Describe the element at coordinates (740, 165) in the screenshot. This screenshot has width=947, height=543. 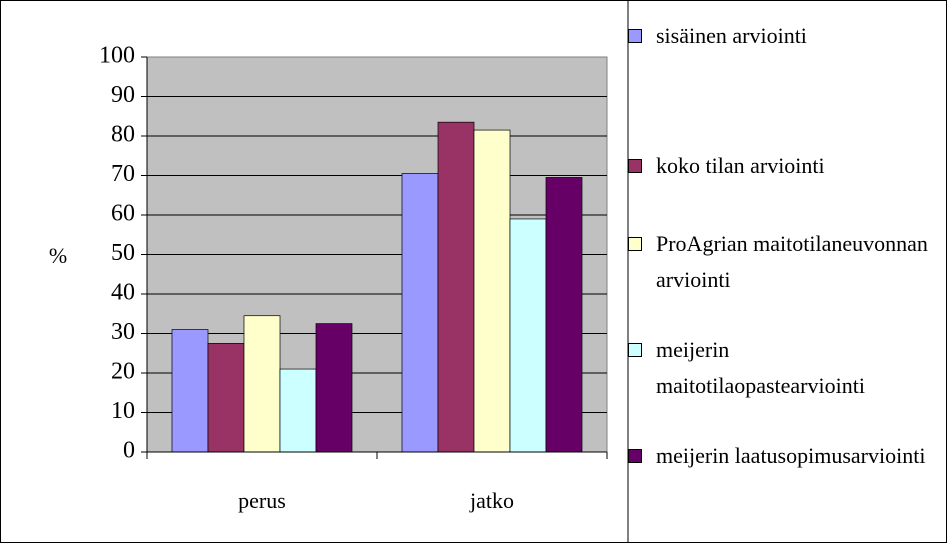
I see `legend-label: koko tilan arviointi` at that location.